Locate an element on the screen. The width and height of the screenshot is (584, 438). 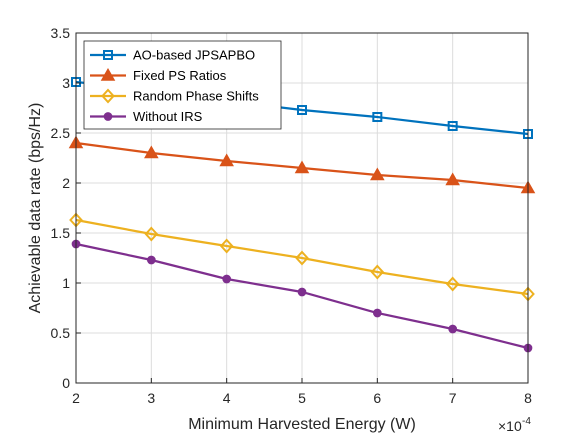
y-tick-label-0: 0 is located at coordinates (66, 383).